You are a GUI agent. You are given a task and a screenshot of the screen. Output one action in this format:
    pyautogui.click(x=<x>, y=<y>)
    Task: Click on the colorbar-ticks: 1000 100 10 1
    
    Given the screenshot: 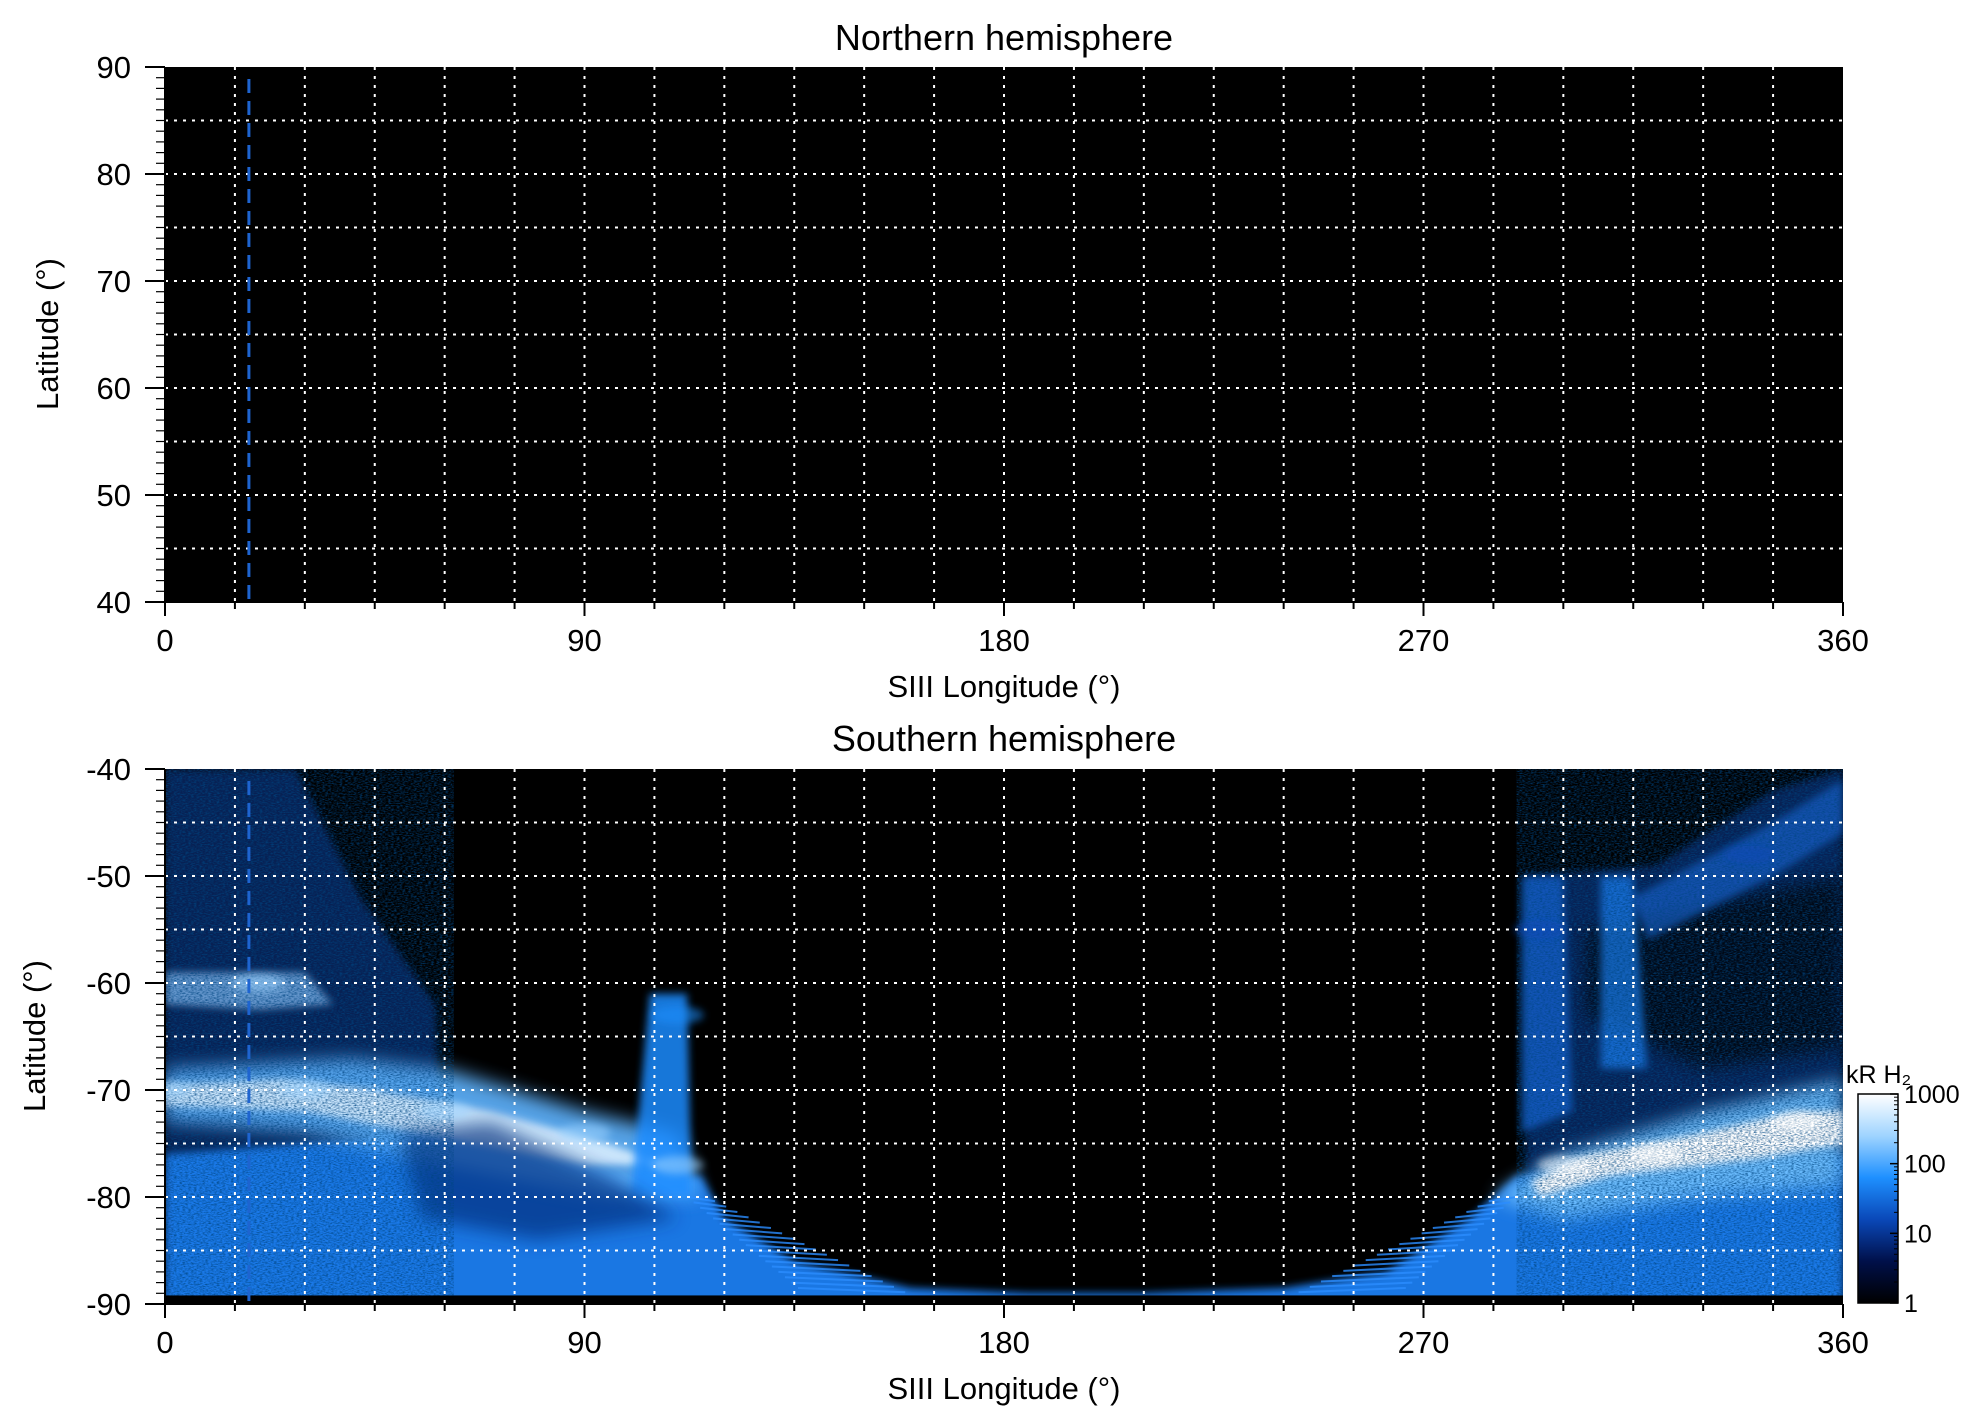 What is the action you would take?
    pyautogui.click(x=1925, y=1199)
    